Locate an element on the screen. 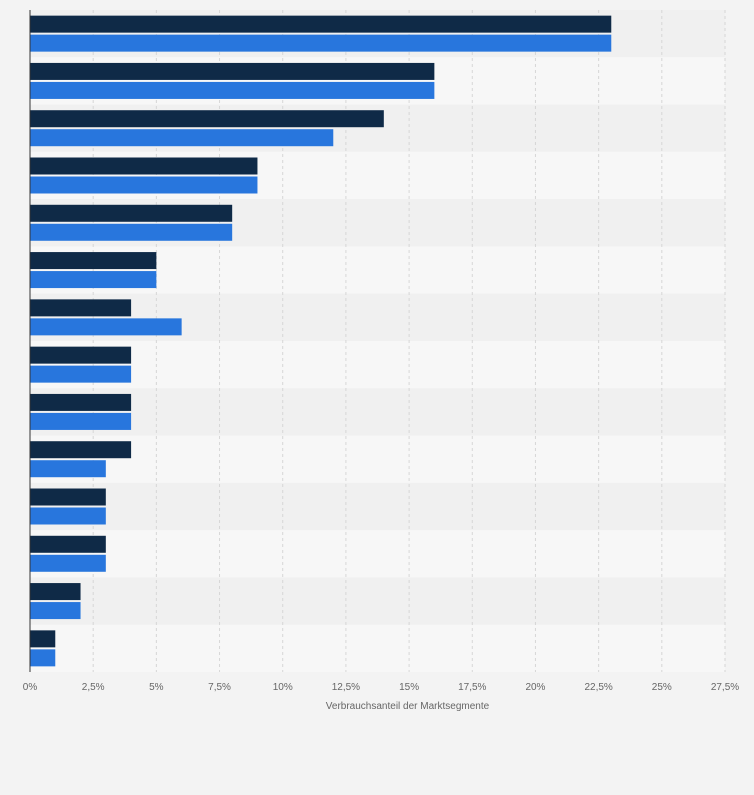  x-tick-label: 15% is located at coordinates (409, 687).